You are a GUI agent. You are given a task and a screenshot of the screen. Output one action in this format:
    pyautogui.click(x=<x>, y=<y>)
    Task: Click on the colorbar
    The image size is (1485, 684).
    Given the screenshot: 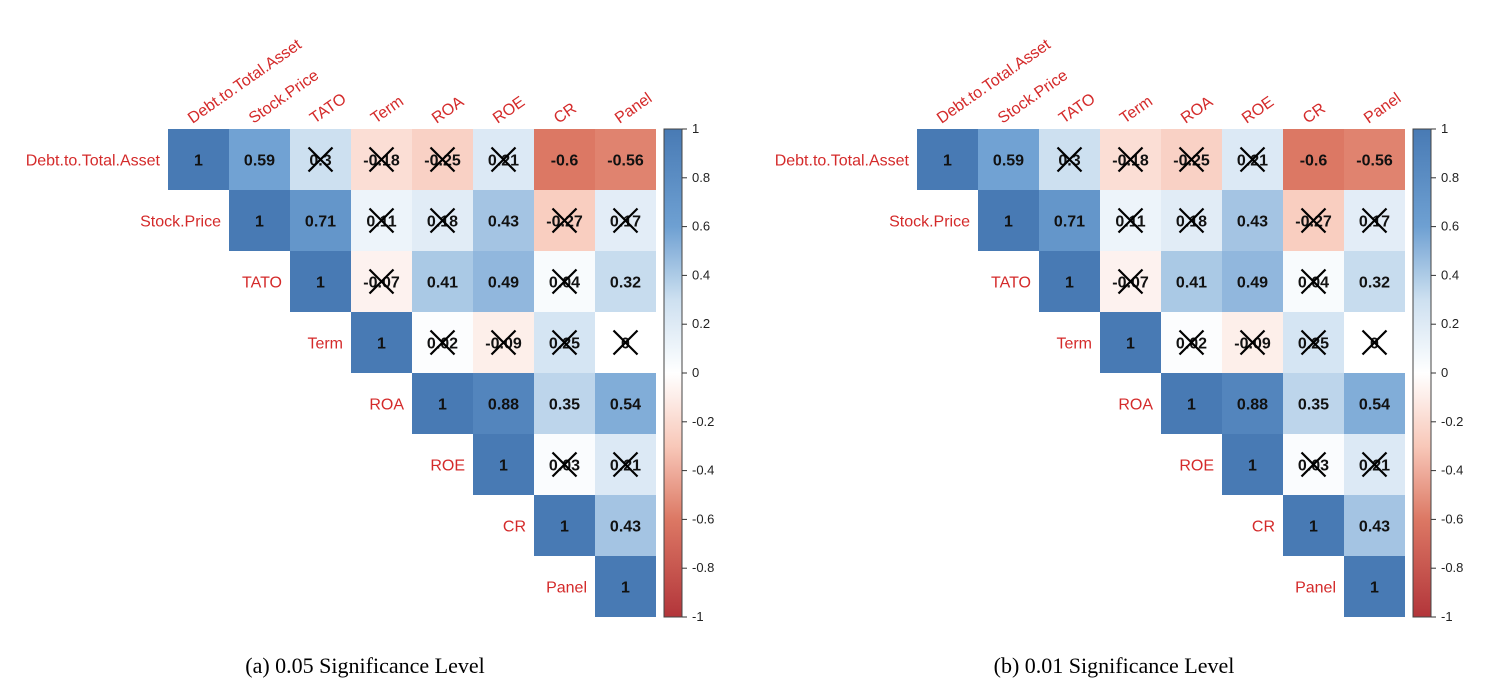 What is the action you would take?
    pyautogui.click(x=673, y=373)
    